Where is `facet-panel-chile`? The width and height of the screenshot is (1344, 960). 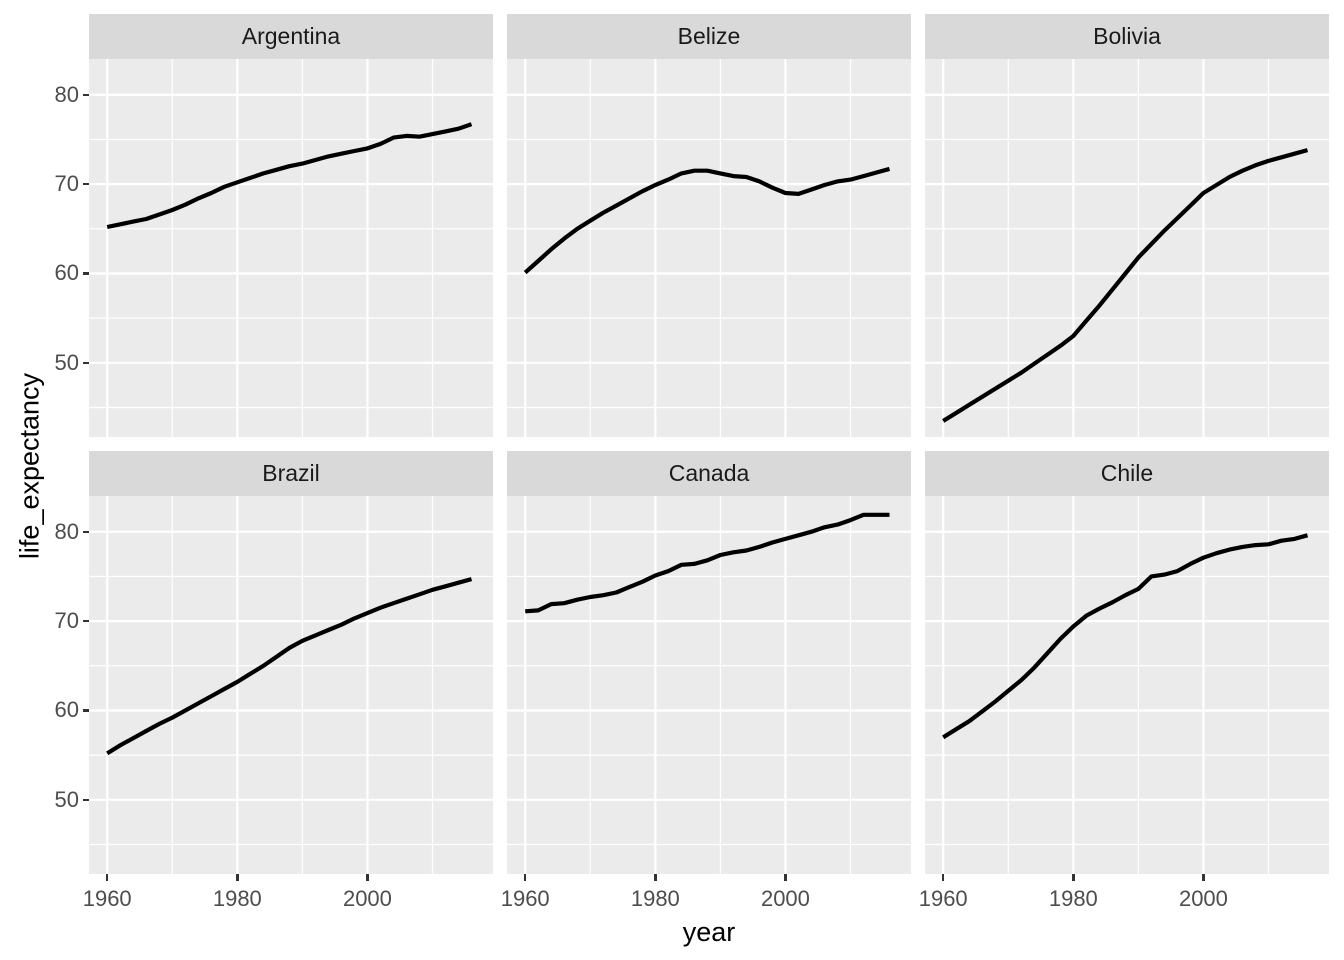
facet-panel-chile is located at coordinates (1127, 685).